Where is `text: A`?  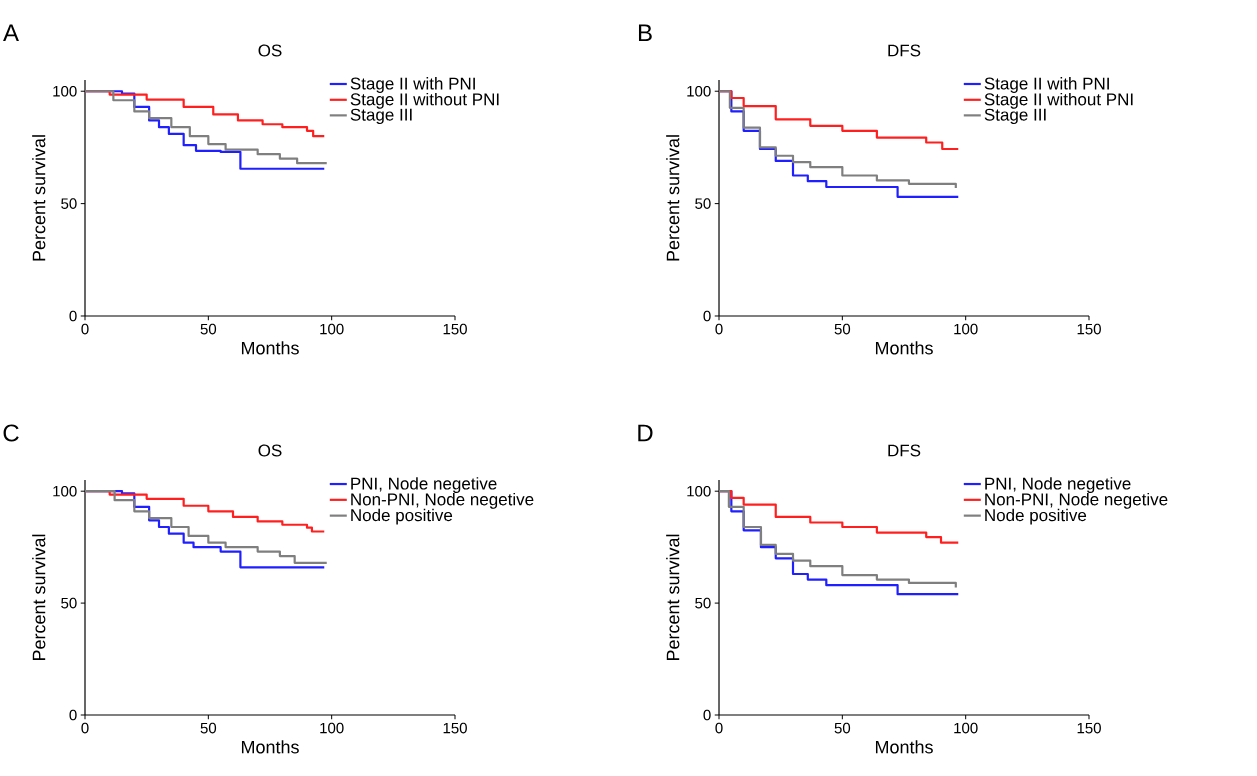
text: A is located at coordinates (11, 33).